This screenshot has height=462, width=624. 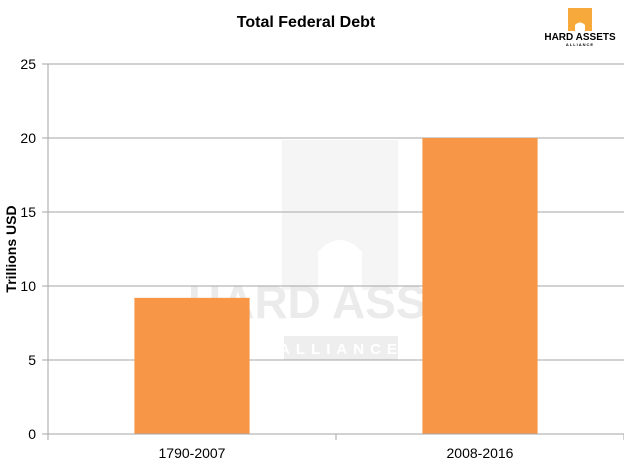 What do you see at coordinates (32, 360) in the screenshot?
I see `y-tick-label: 5` at bounding box center [32, 360].